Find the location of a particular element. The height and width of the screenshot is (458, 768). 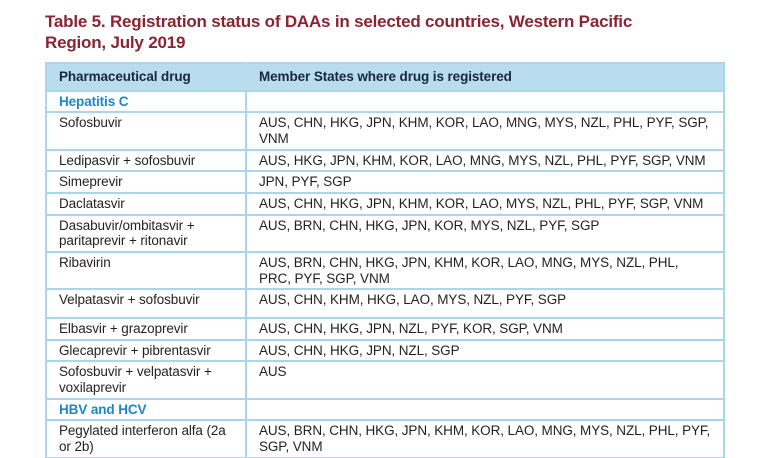

drug-cell: Pegylated interferon alfa (2a or 2b) is located at coordinates (146, 438).